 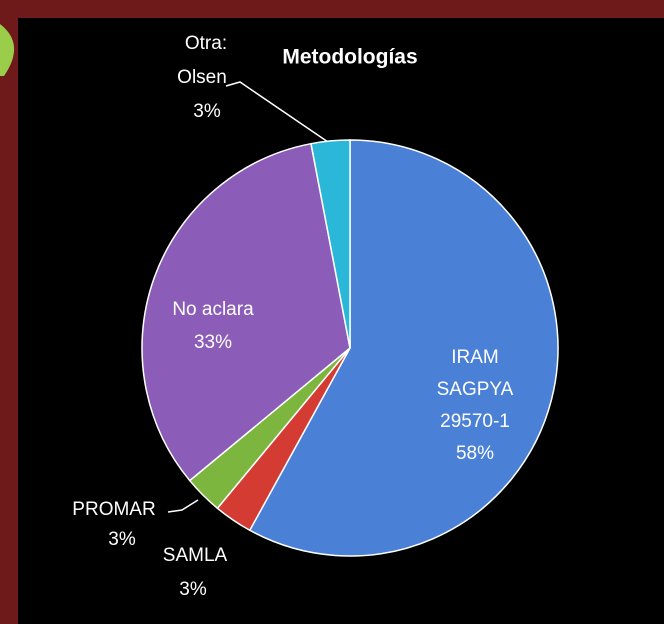 I want to click on slice-label: Otra:, so click(x=206, y=43).